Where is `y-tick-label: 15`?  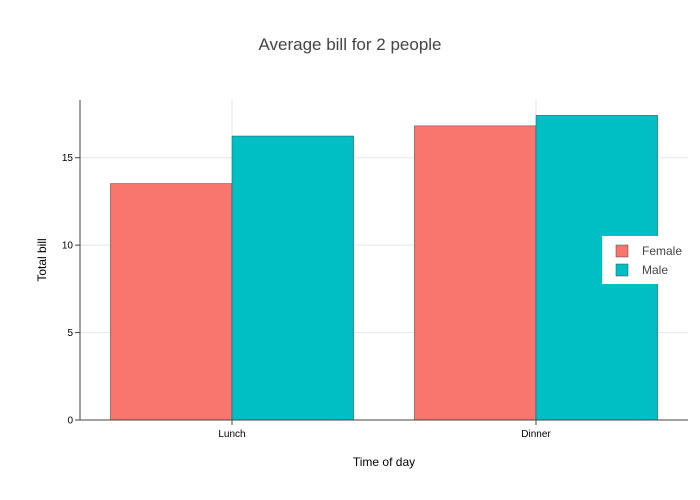 y-tick-label: 15 is located at coordinates (68, 158).